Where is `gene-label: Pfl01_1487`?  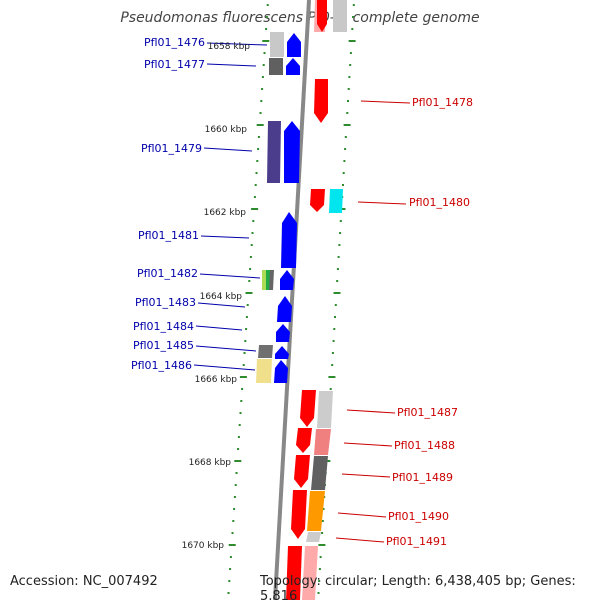 gene-label: Pfl01_1487 is located at coordinates (427, 412).